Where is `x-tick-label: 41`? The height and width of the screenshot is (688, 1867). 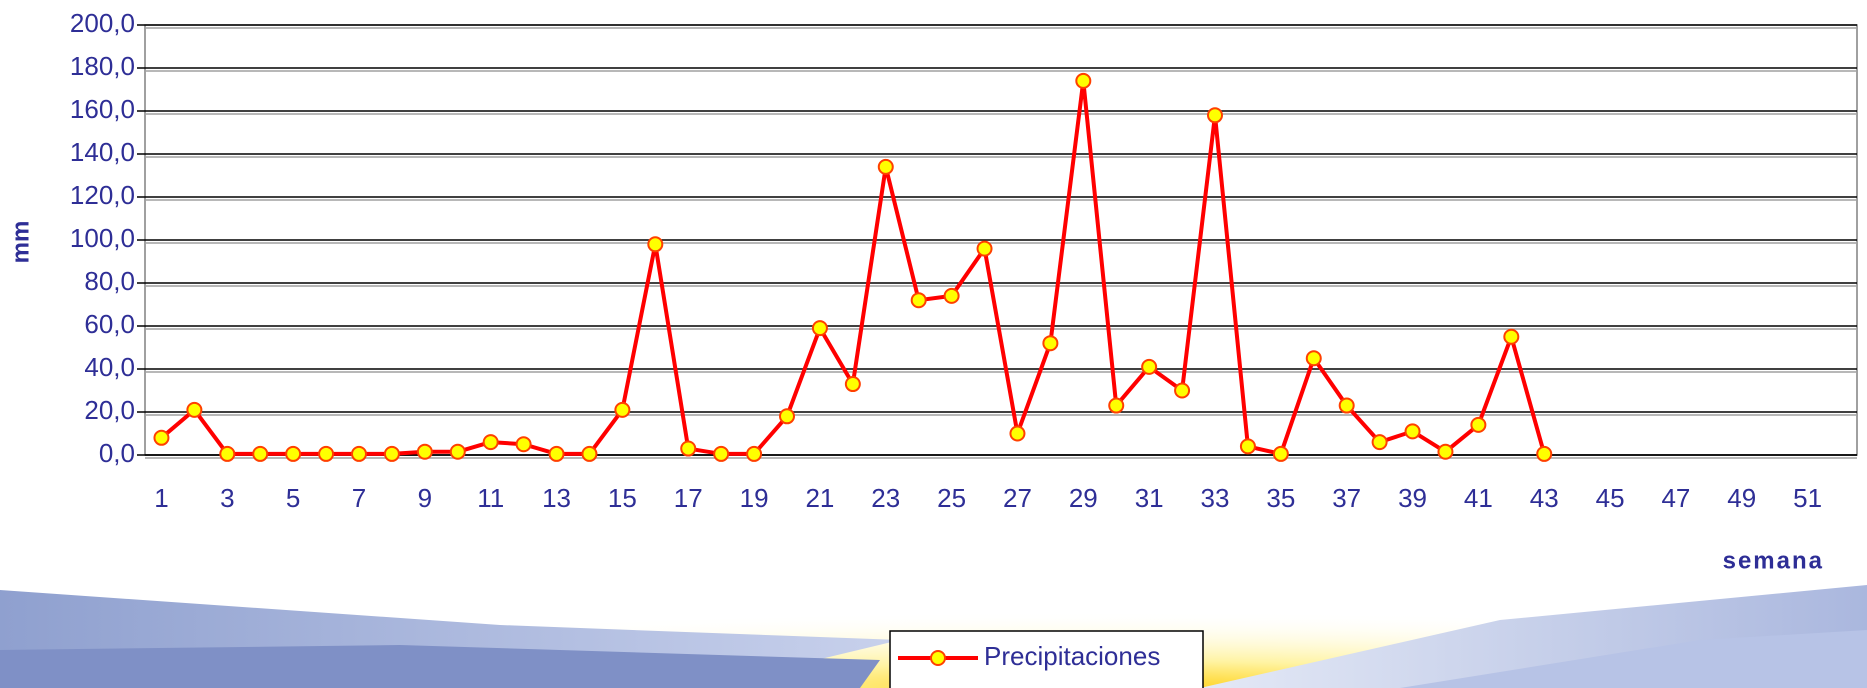 x-tick-label: 41 is located at coordinates (1478, 498).